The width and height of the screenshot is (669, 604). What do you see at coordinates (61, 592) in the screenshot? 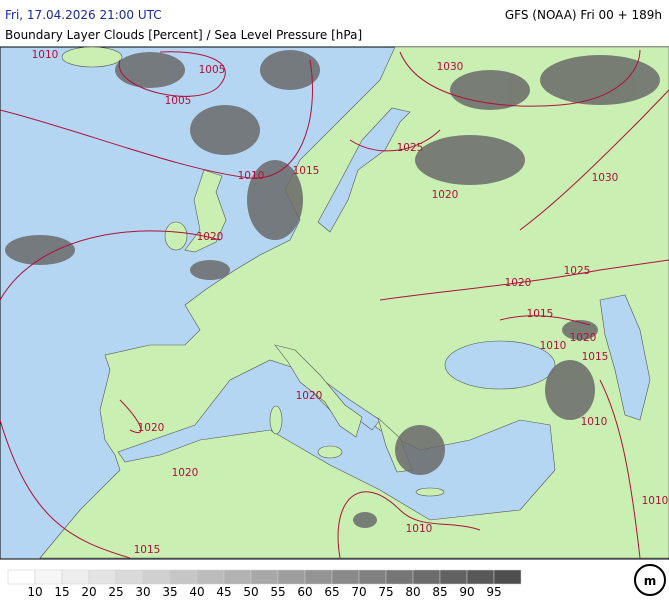
I see `legend-label: 15` at bounding box center [61, 592].